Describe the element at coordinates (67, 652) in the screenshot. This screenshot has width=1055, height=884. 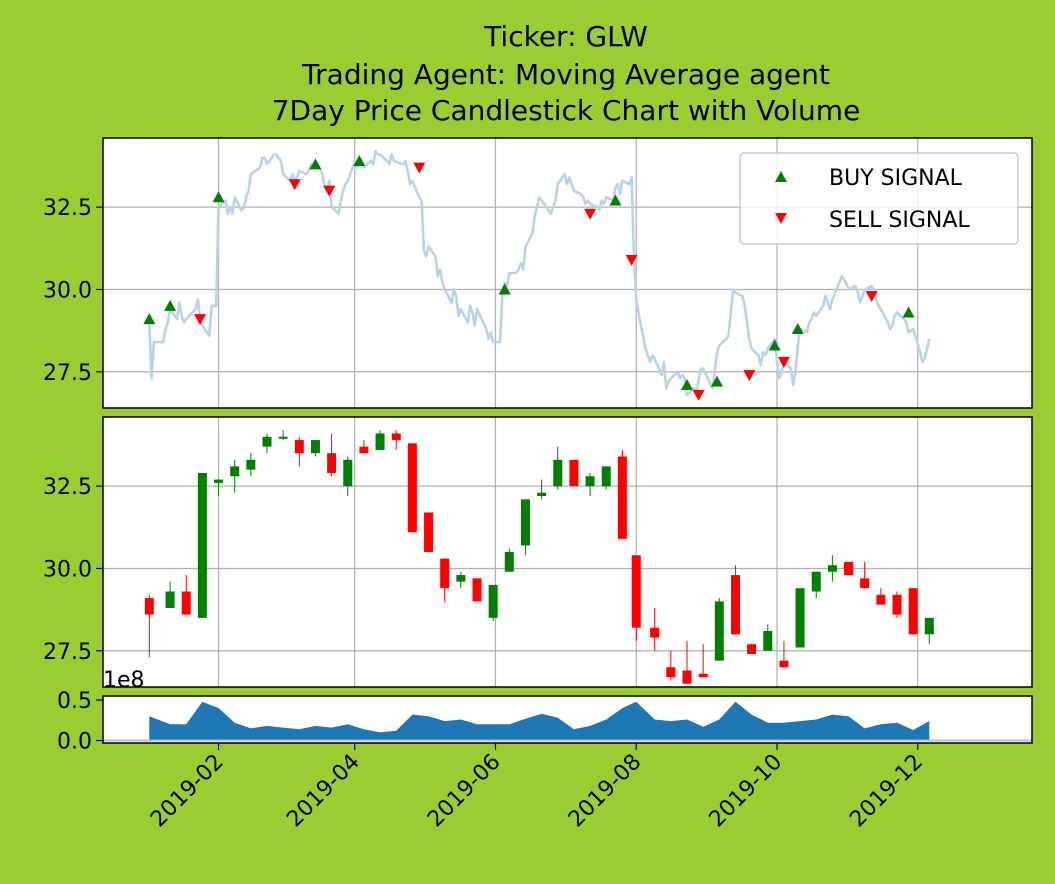
I see `candle-ytick-label-0: 27.5` at that location.